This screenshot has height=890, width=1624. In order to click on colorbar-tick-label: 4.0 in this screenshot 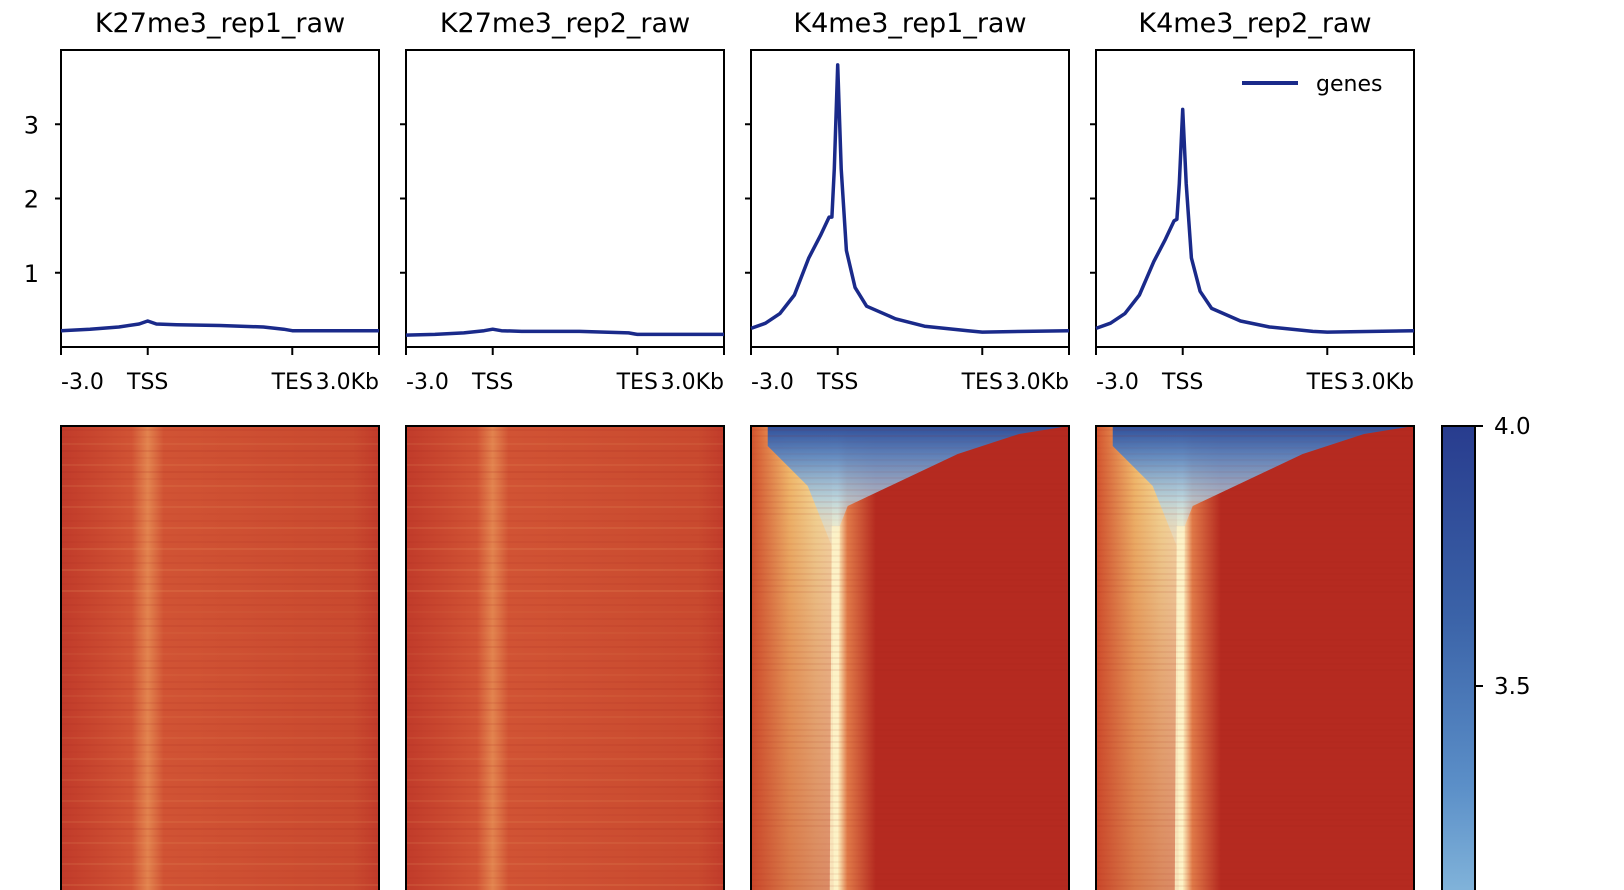, I will do `click(1512, 427)`.